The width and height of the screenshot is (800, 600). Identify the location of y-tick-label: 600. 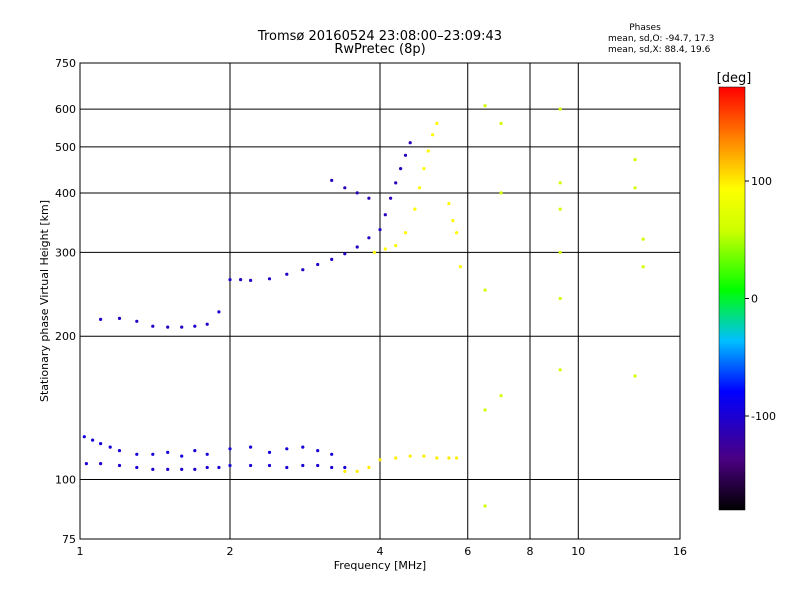
(65, 109).